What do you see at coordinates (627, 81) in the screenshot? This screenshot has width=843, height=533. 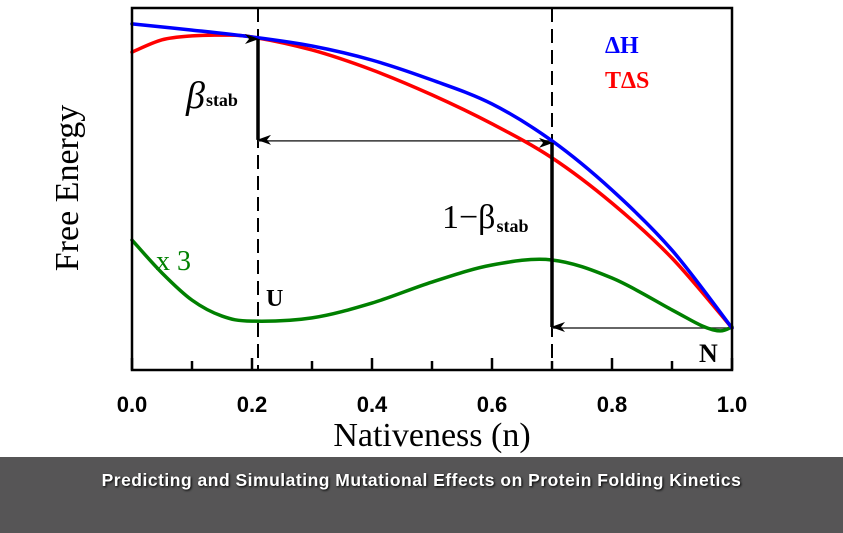 I see `legend-entry-t-delta-s: TΔS` at bounding box center [627, 81].